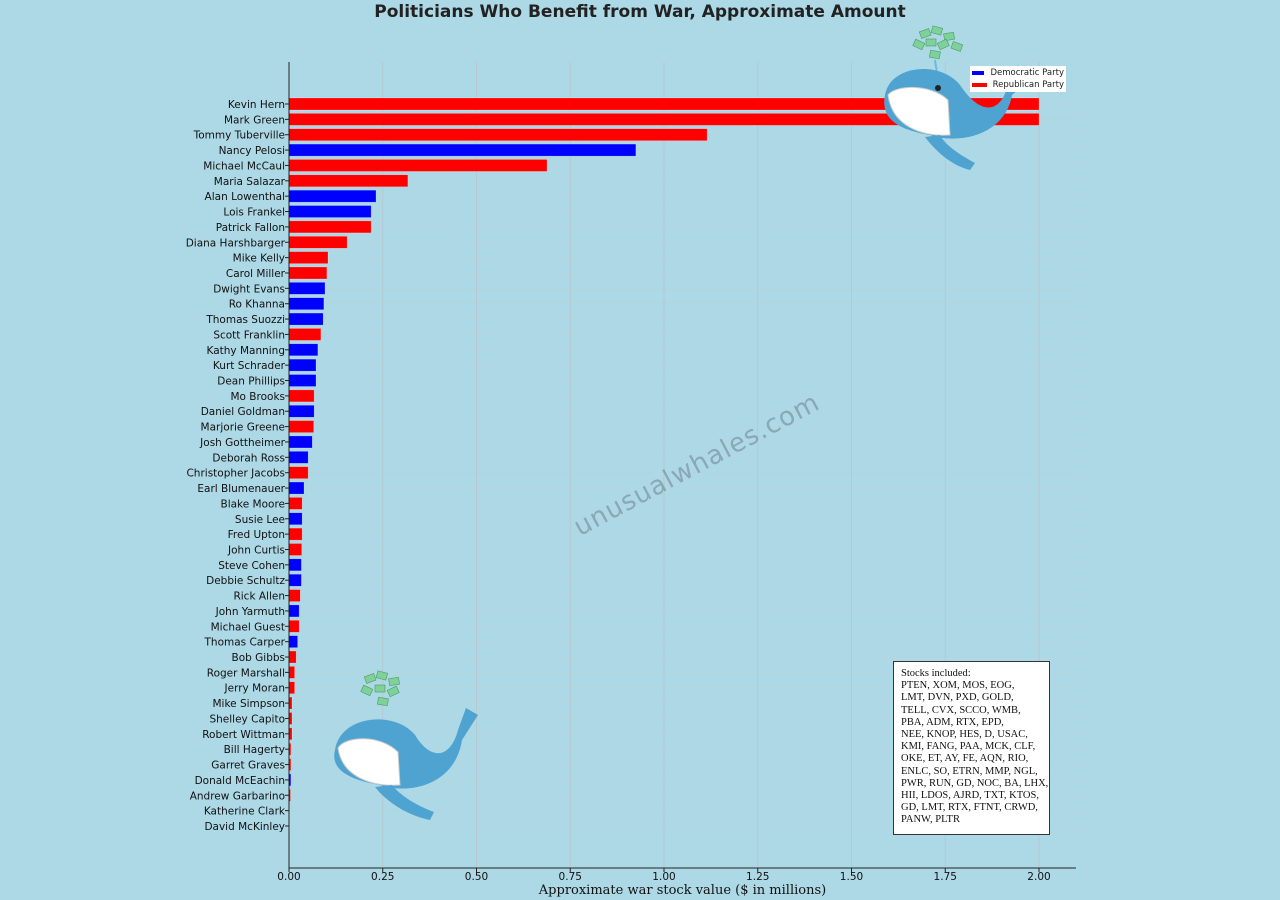 The image size is (1280, 900). What do you see at coordinates (256, 105) in the screenshot?
I see `y-tick-label: Kevin Hern` at bounding box center [256, 105].